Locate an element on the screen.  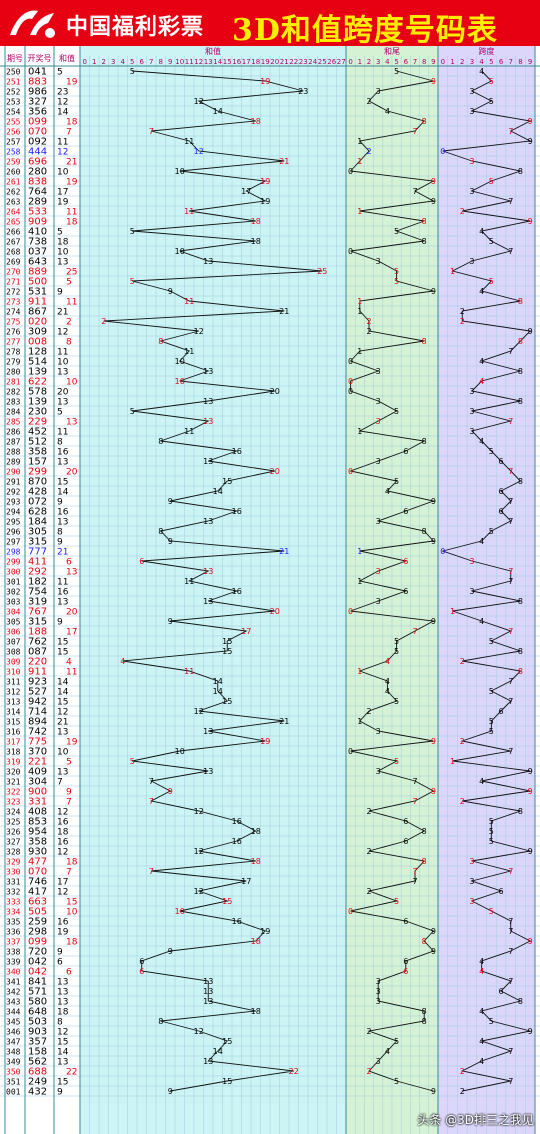
span-axis-tick: 1 is located at coordinates (452, 62).